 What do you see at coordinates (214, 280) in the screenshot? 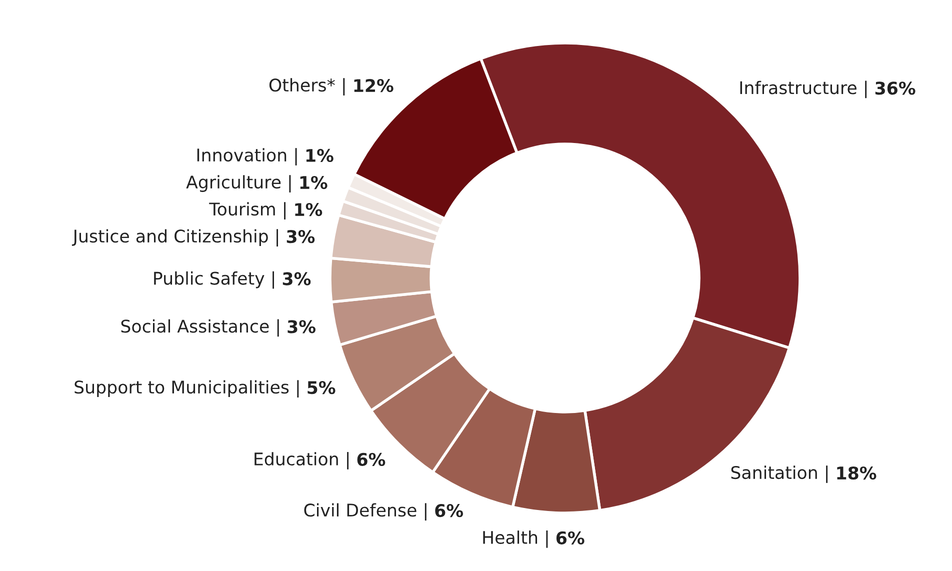
I see `slice-label: Public Safety |` at bounding box center [214, 280].